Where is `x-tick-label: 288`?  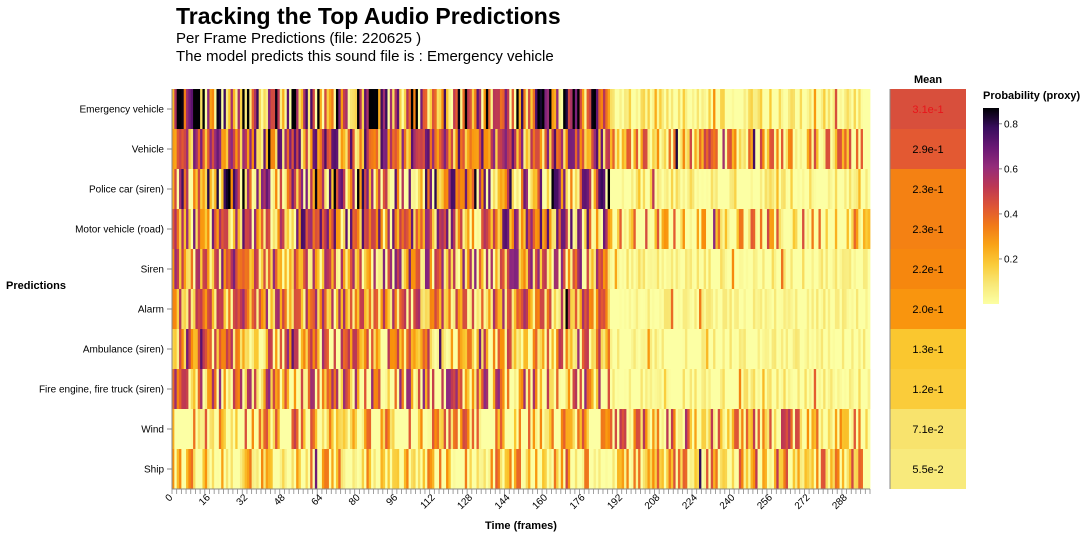 x-tick-label: 288 is located at coordinates (840, 502).